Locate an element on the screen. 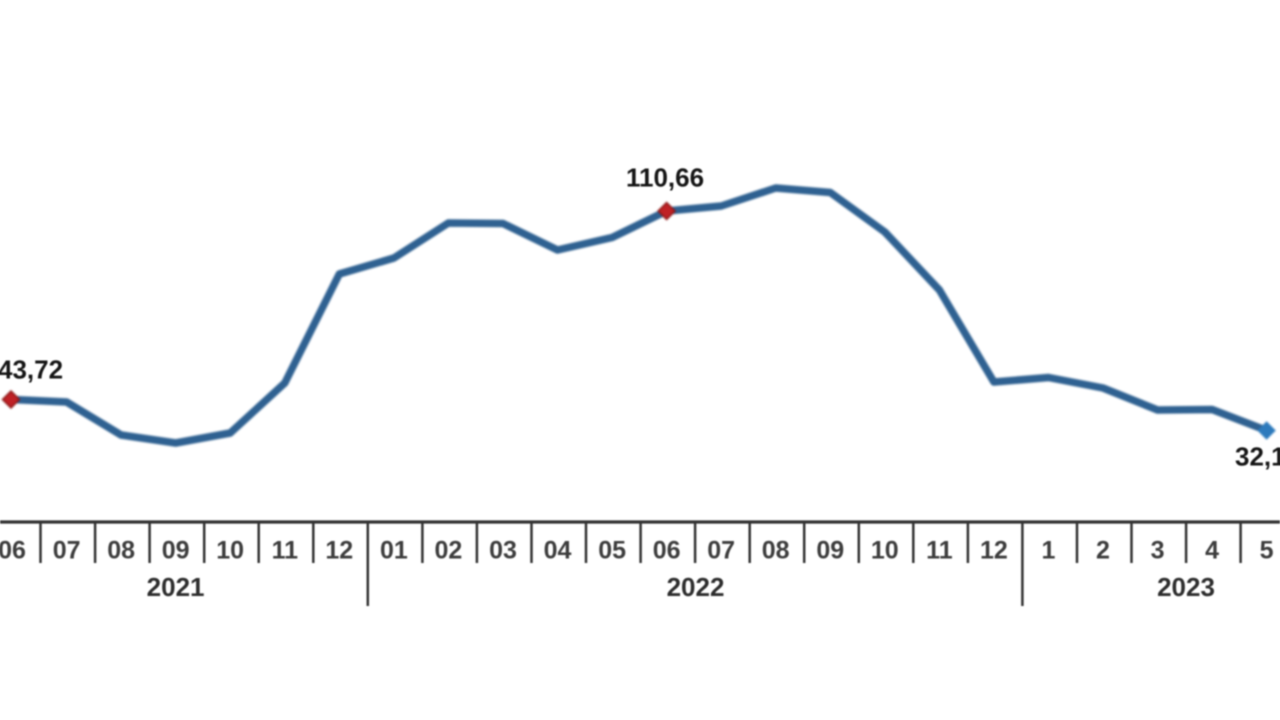 This screenshot has width=1280, height=720. svg-text: 03 is located at coordinates (503, 551).